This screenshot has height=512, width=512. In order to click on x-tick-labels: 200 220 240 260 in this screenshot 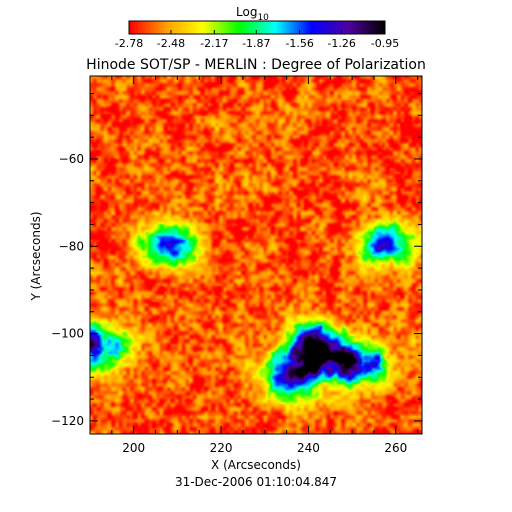, I will do `click(264, 448)`.